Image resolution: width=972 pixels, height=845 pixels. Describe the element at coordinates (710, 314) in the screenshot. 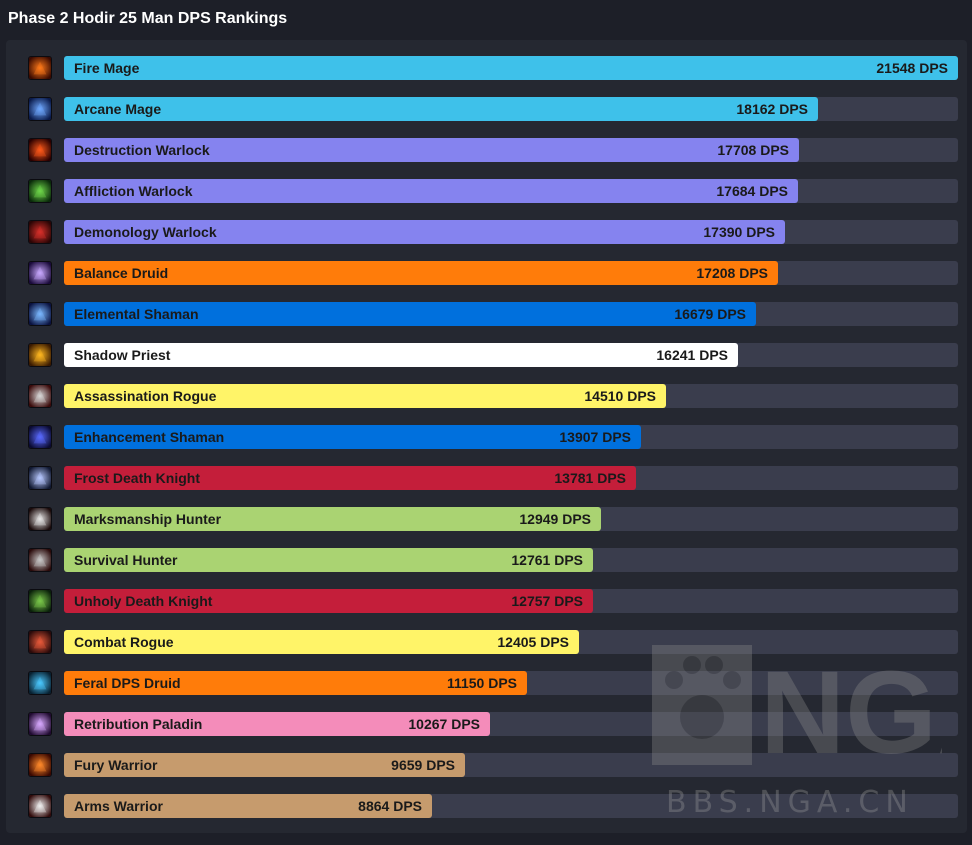

I see `bar-value: 16679 DPS` at that location.